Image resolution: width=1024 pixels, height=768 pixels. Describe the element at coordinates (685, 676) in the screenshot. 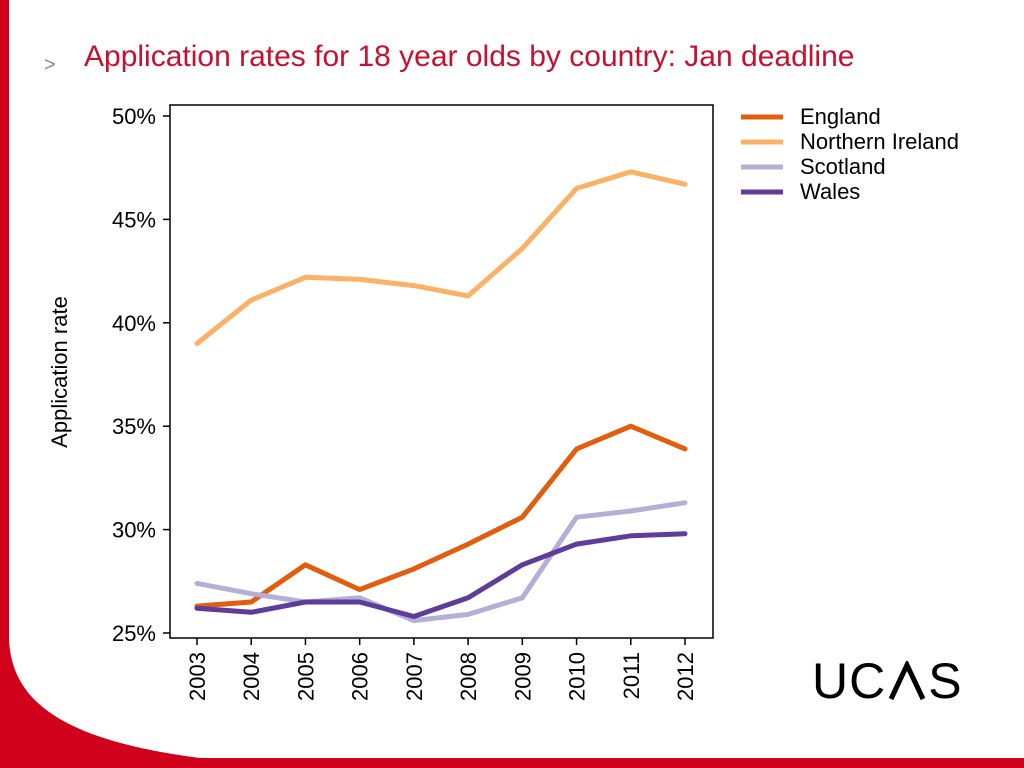

I see `x-tick-label: 2012` at that location.